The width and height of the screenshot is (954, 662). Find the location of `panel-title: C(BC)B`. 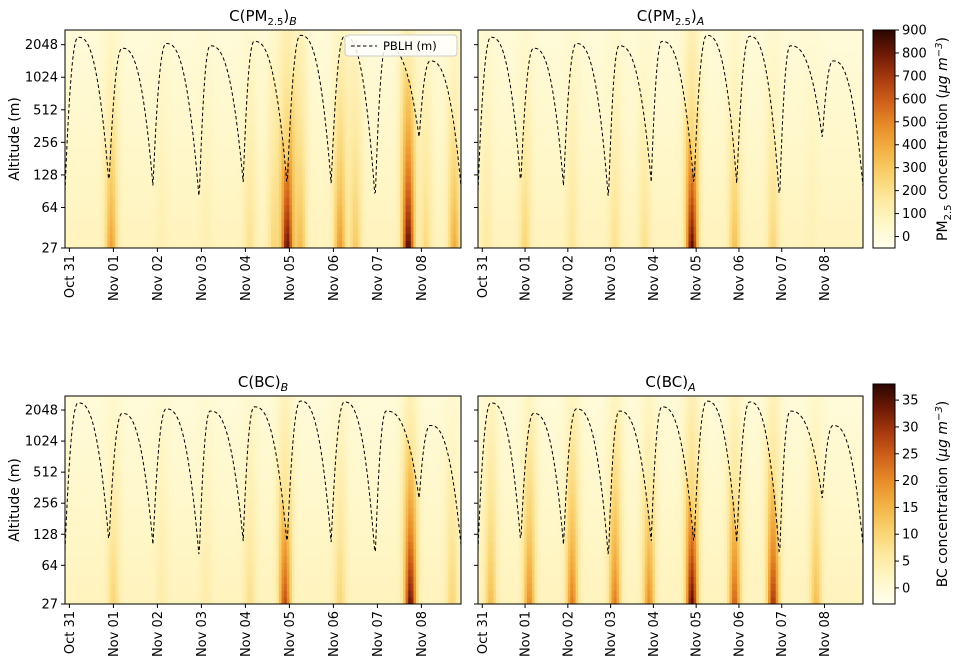

panel-title: C(BC)B is located at coordinates (263, 383).